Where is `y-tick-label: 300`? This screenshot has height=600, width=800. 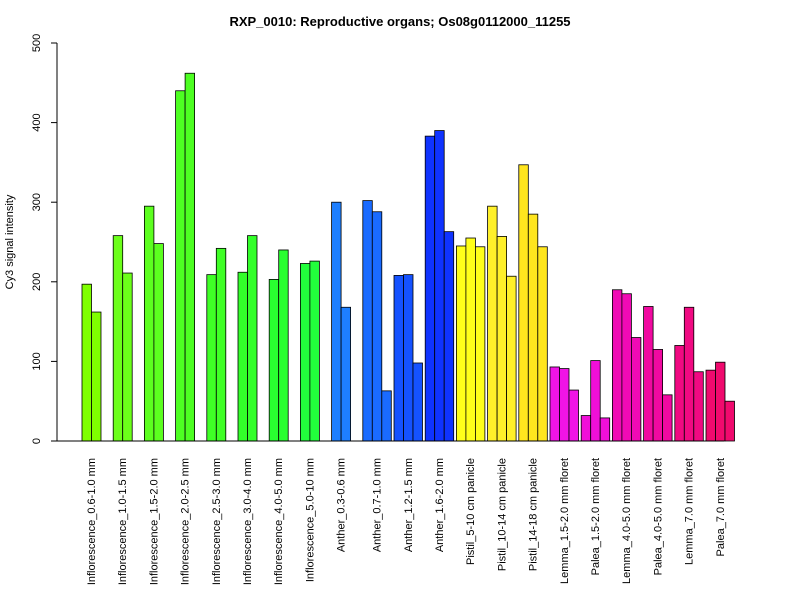
y-tick-label: 300 is located at coordinates (37, 202).